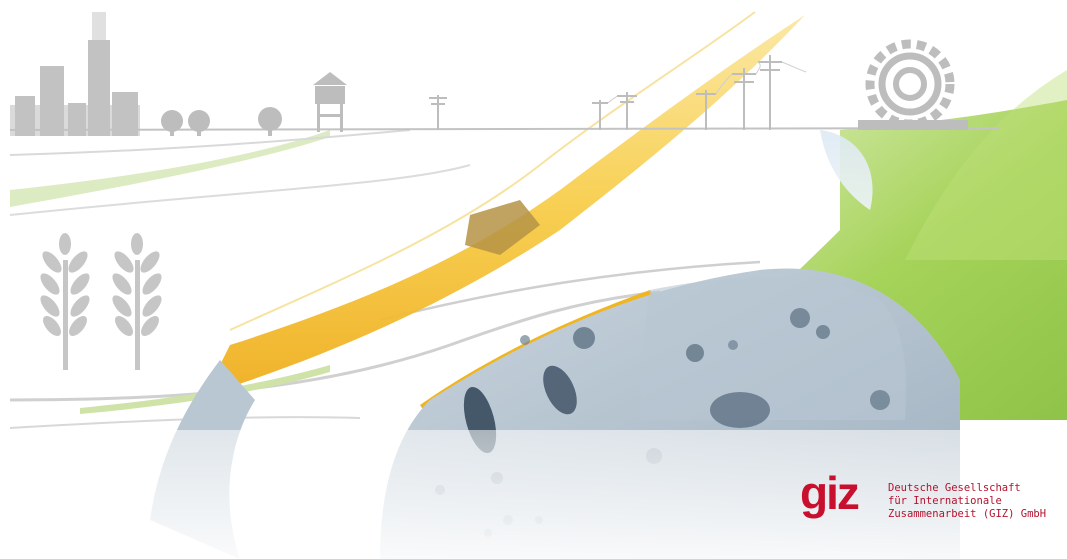 The image size is (1067, 559). What do you see at coordinates (954, 487) in the screenshot?
I see `giz-name-line-1: Deutsche Gesellschaft` at bounding box center [954, 487].